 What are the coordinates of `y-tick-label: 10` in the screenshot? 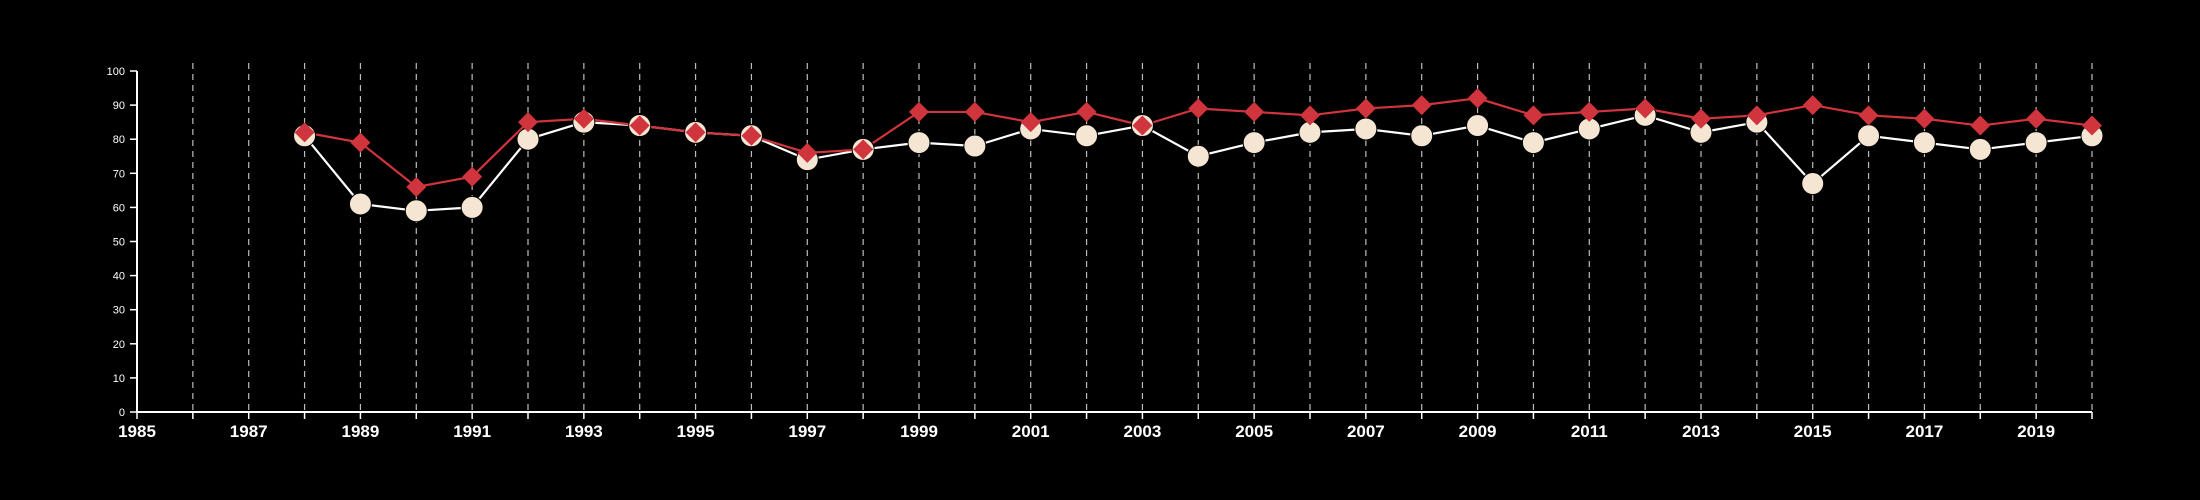 It's located at (119, 379).